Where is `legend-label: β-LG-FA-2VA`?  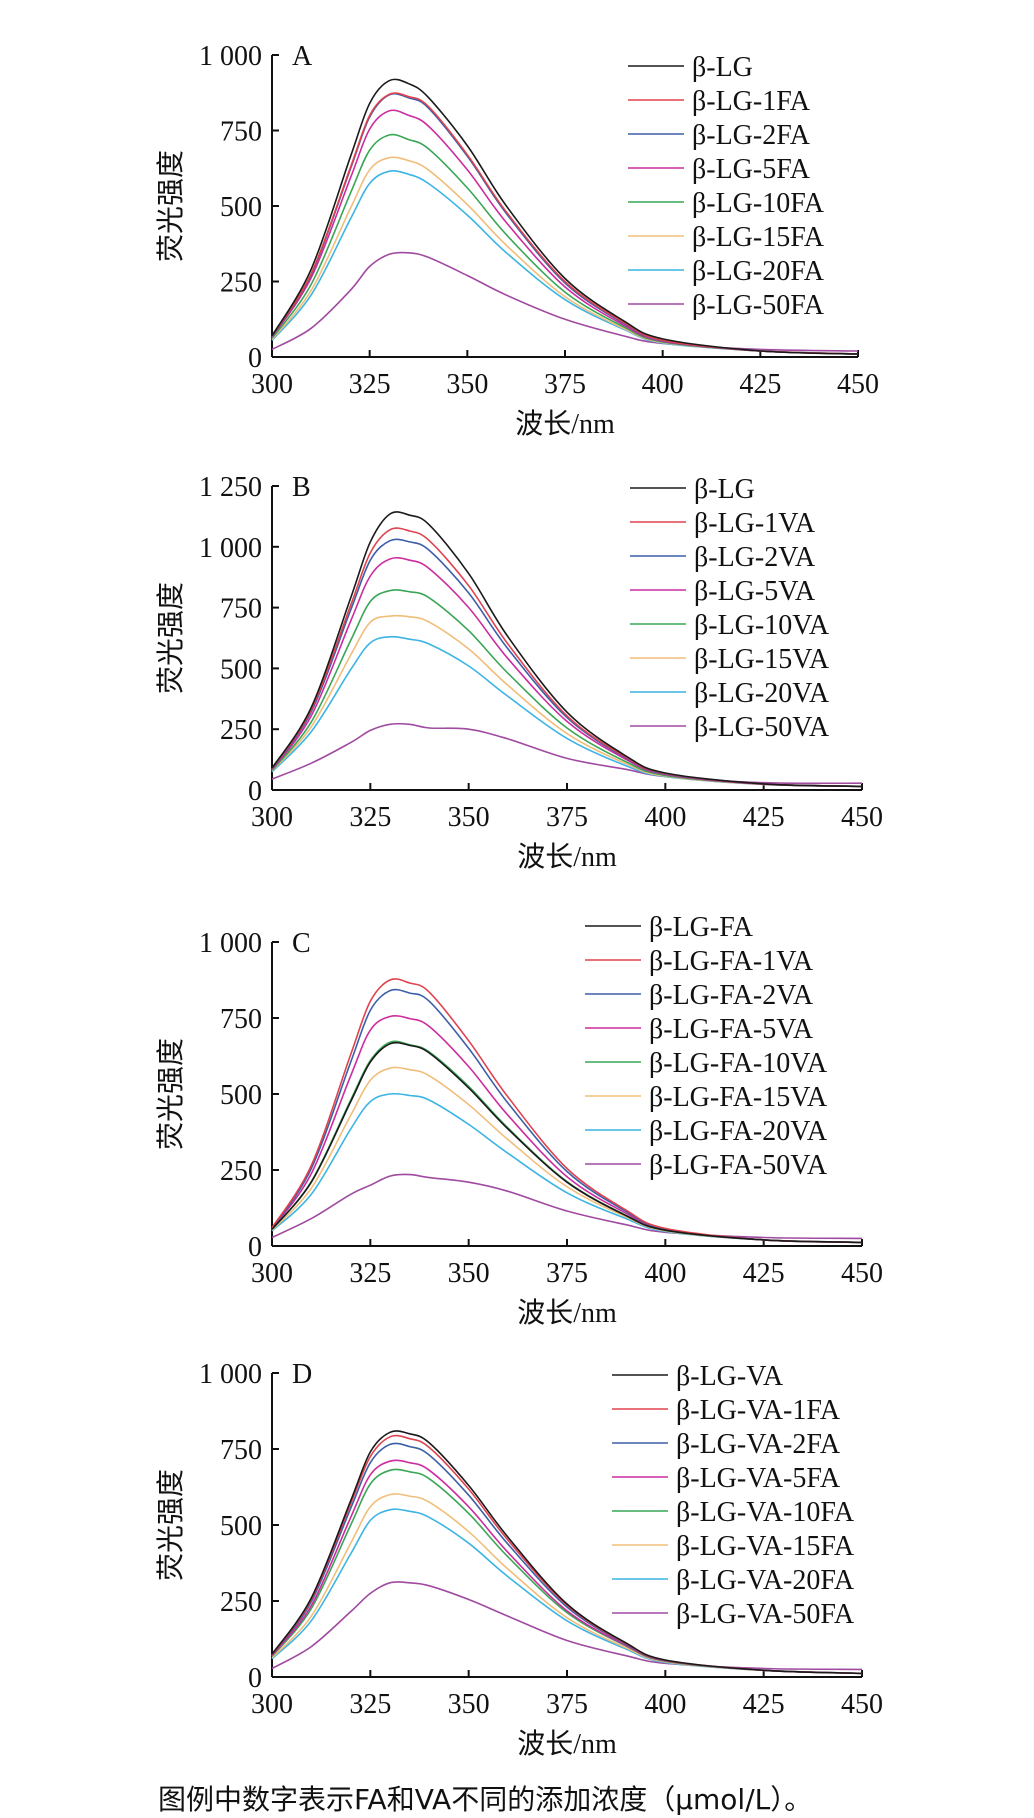
legend-label: β-LG-FA-2VA is located at coordinates (731, 995).